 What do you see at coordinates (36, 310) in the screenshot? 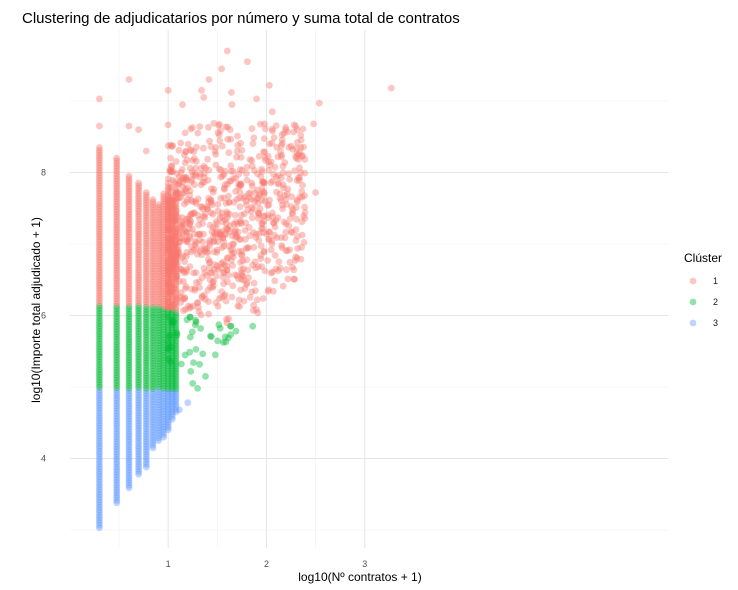
I see `y-axis-label: log10(Importe total adjudicado + 1)` at bounding box center [36, 310].